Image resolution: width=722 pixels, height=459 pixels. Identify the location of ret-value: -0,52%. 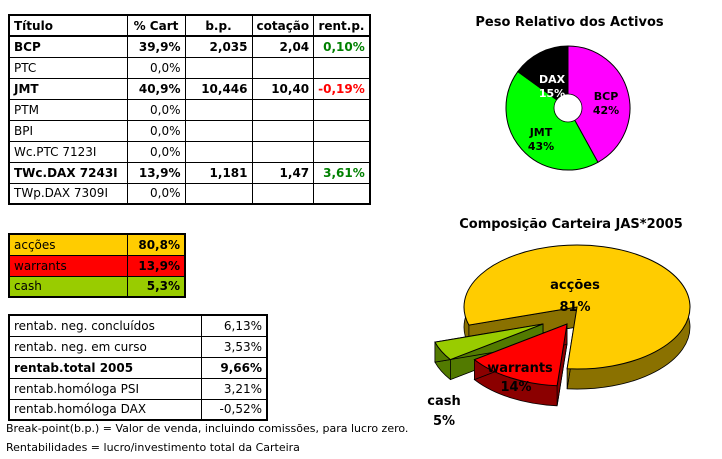
(234, 409).